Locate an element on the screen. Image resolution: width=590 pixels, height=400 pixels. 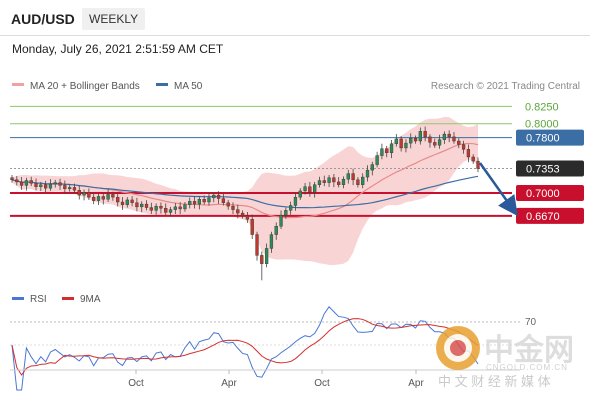
ma50-legend-swatch is located at coordinates (162, 84).